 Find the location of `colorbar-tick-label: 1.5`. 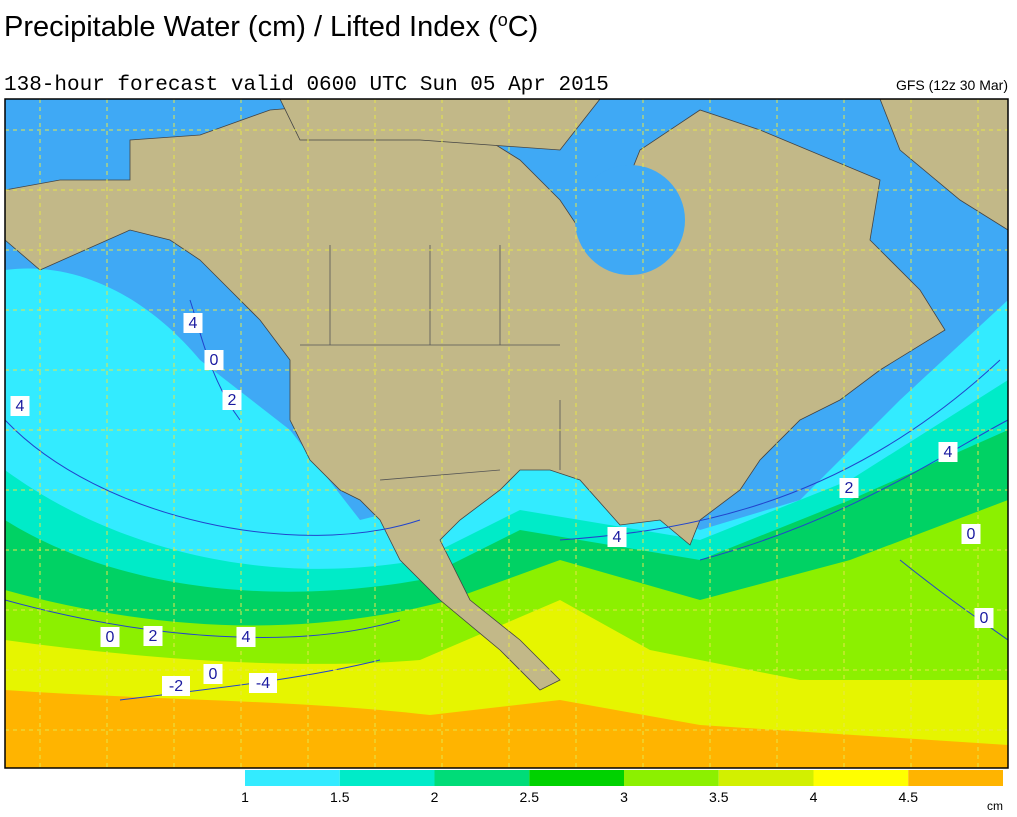

colorbar-tick-label: 1.5 is located at coordinates (340, 797).